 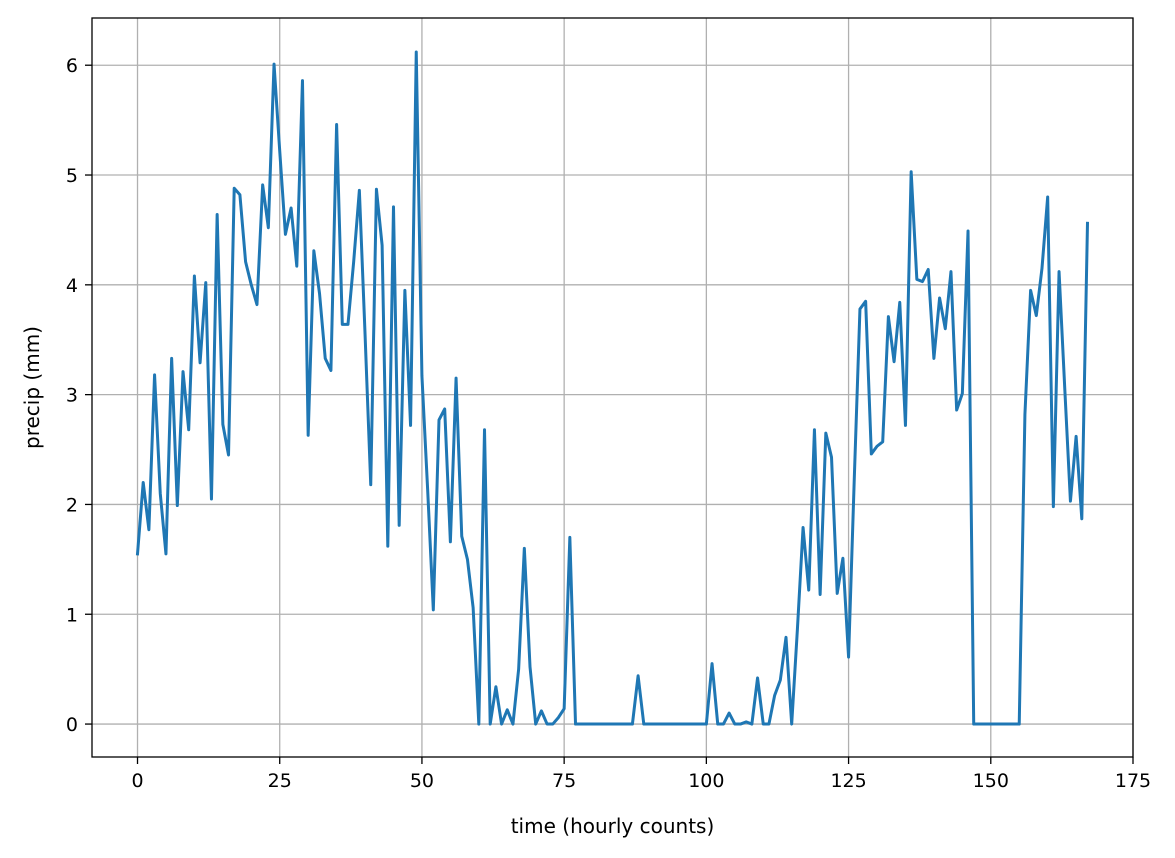 I want to click on x-tick-label: 25, so click(x=280, y=781).